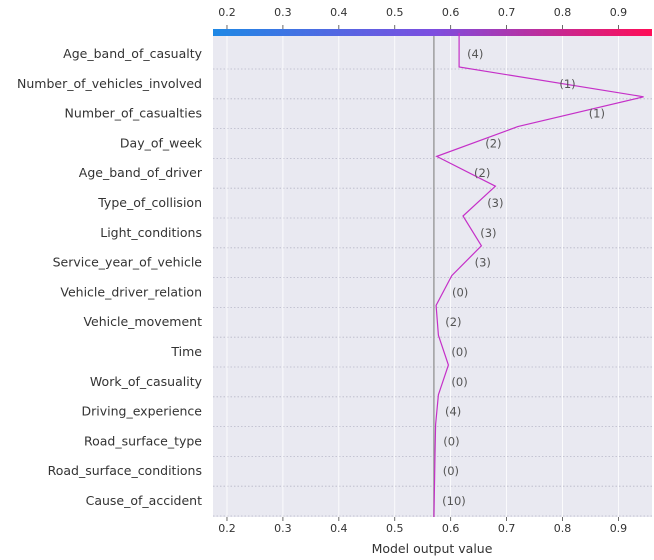  What do you see at coordinates (142, 411) in the screenshot?
I see `feature-label: Driving_experience` at bounding box center [142, 411].